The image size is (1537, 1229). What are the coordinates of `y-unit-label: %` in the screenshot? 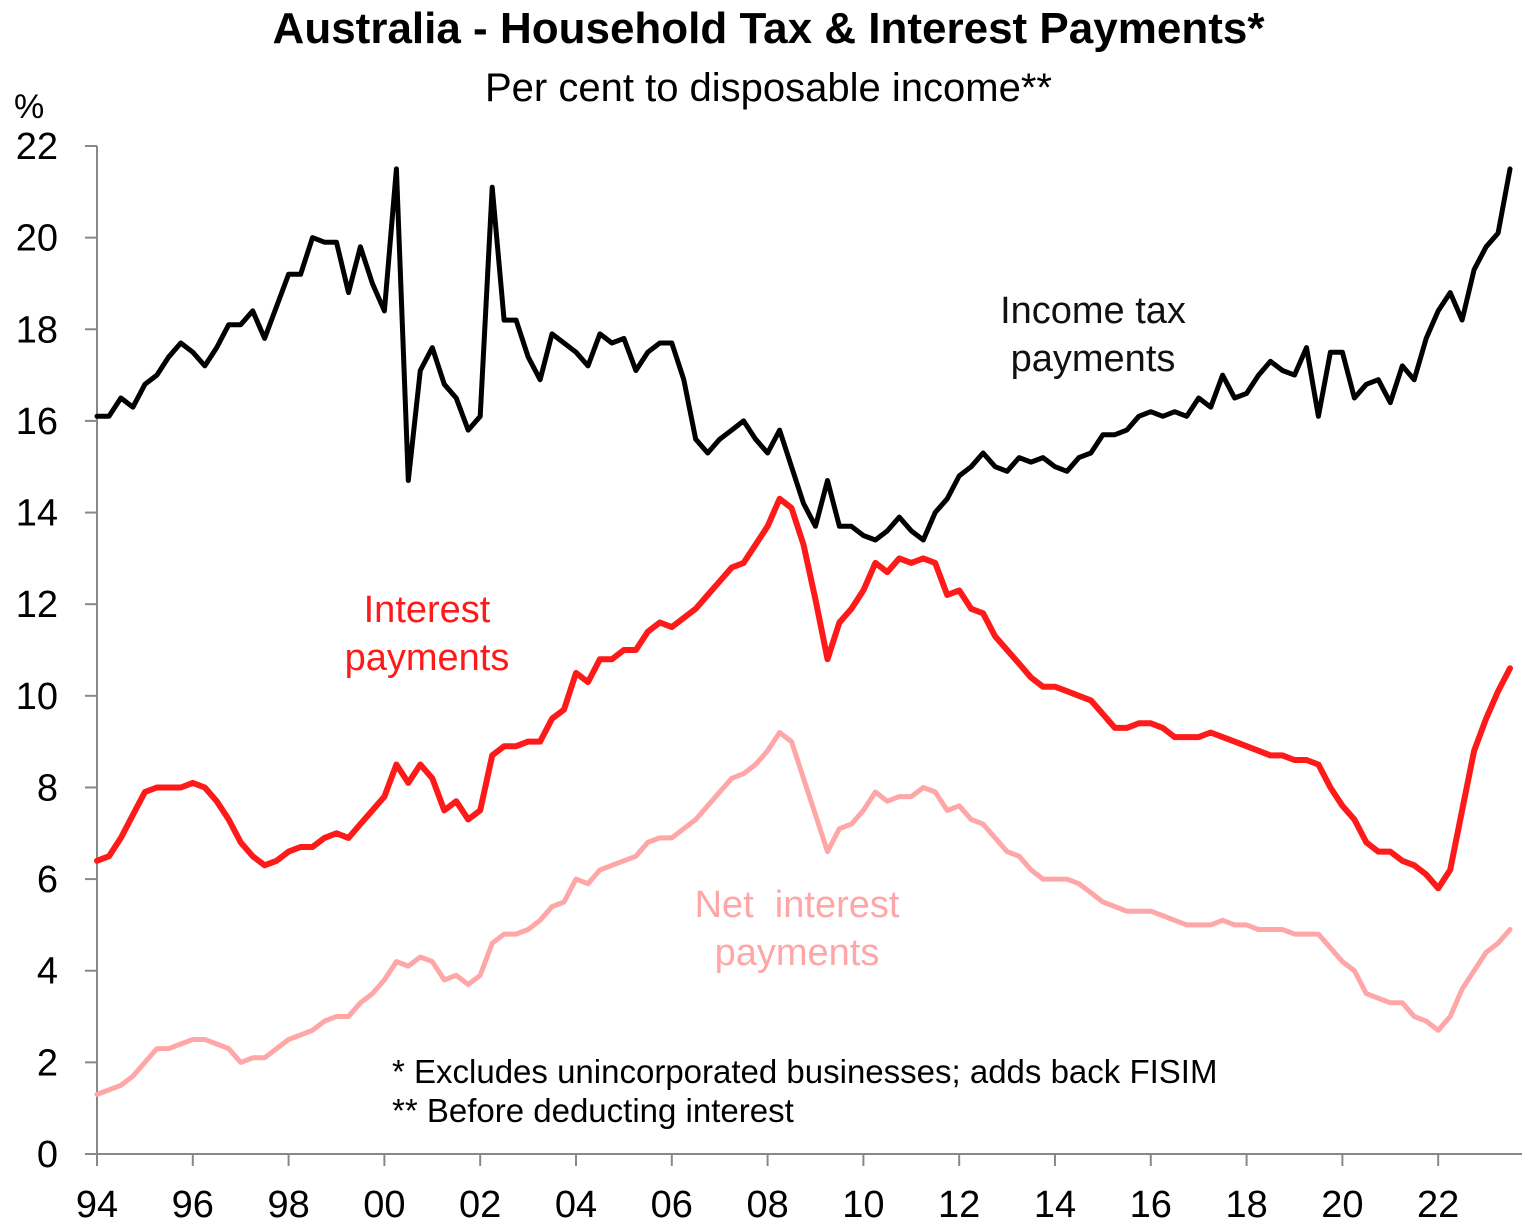 It's located at (29, 107).